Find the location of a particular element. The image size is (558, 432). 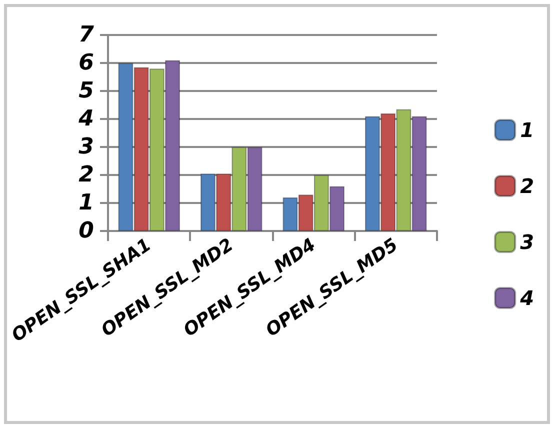

y-tick-label: 6 is located at coordinates (86, 63).